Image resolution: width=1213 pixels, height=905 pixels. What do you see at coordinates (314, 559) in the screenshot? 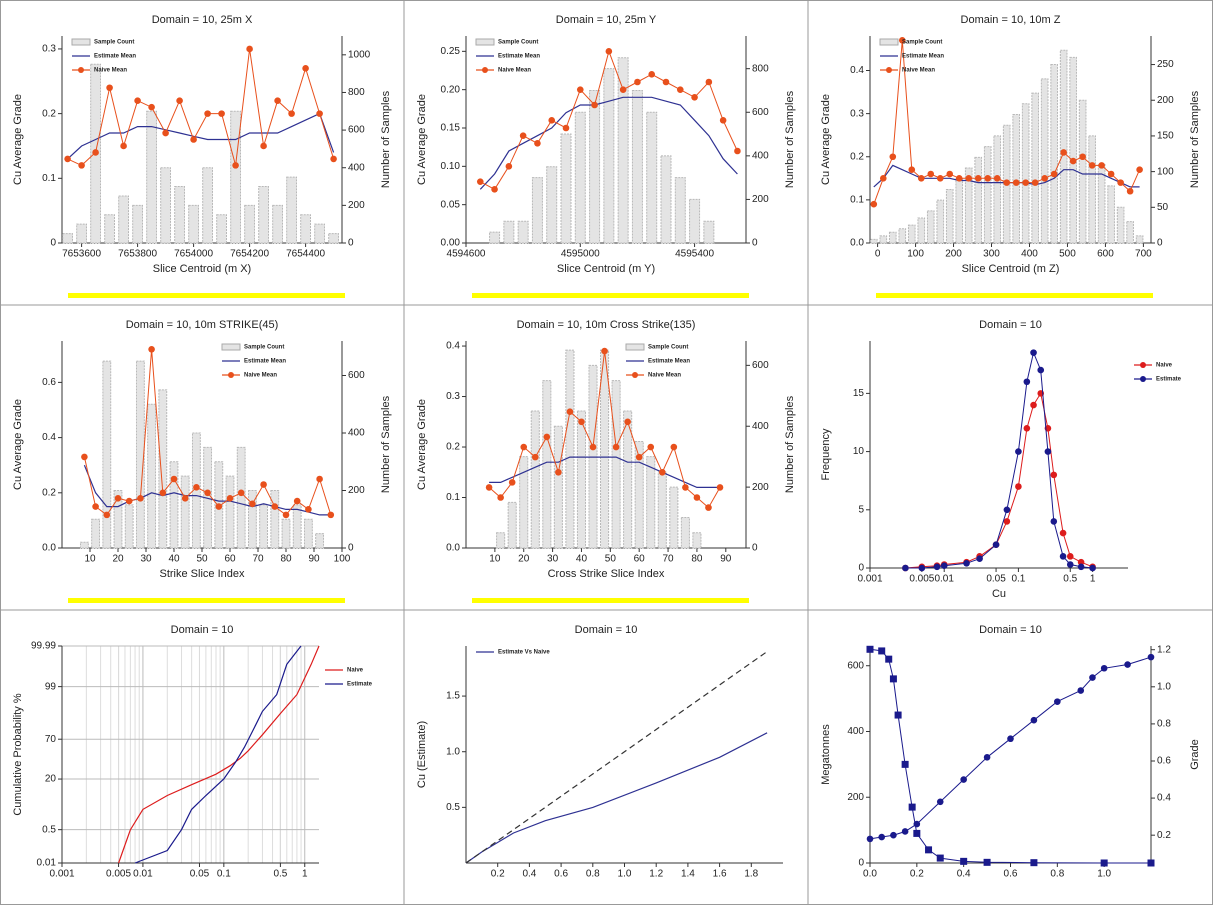
I see `x-tick-label: 90` at bounding box center [314, 559].